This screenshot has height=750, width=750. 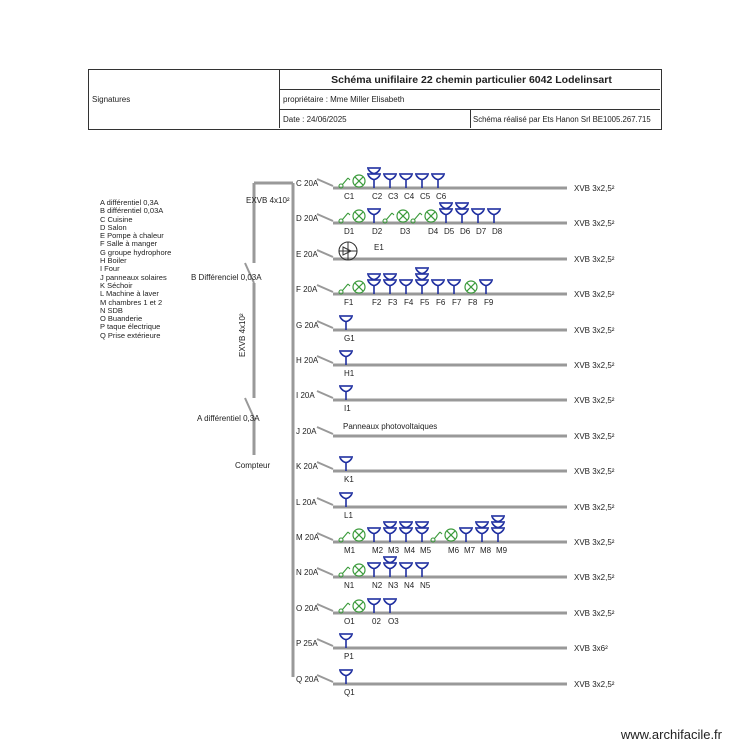 I want to click on device-label: M3, so click(x=394, y=550).